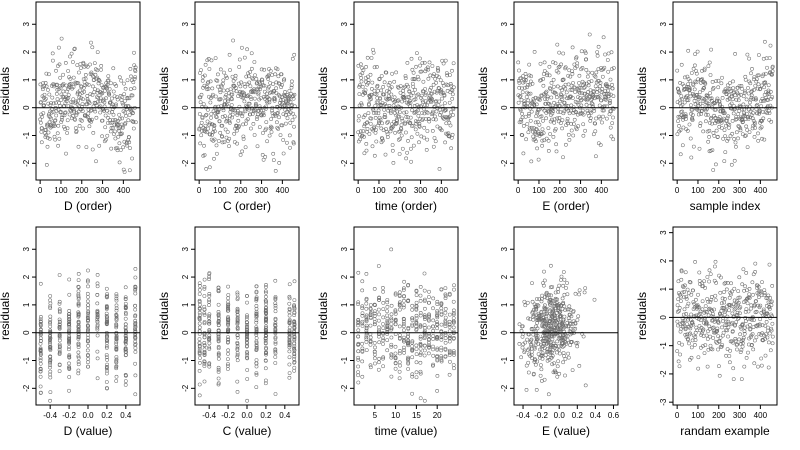 The image size is (800, 450). What do you see at coordinates (185, 304) in the screenshot?
I see `y-tick-label: 1` at bounding box center [185, 304].